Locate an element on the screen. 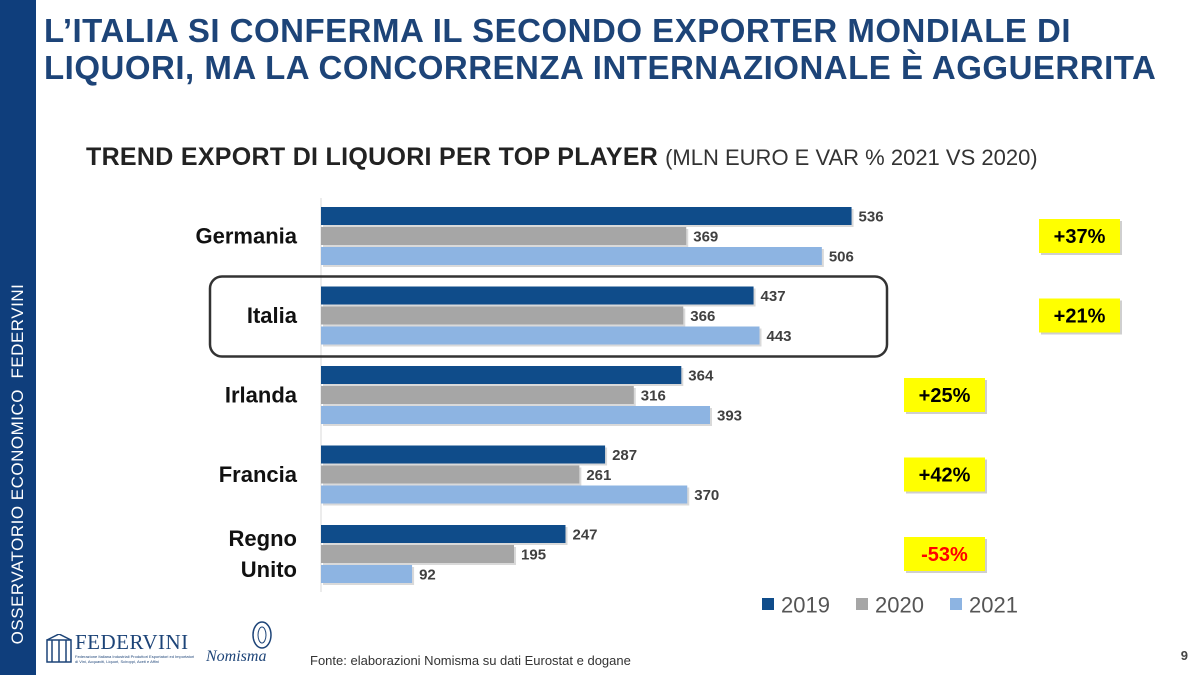  nomisma-emblem-icon is located at coordinates (262, 635).